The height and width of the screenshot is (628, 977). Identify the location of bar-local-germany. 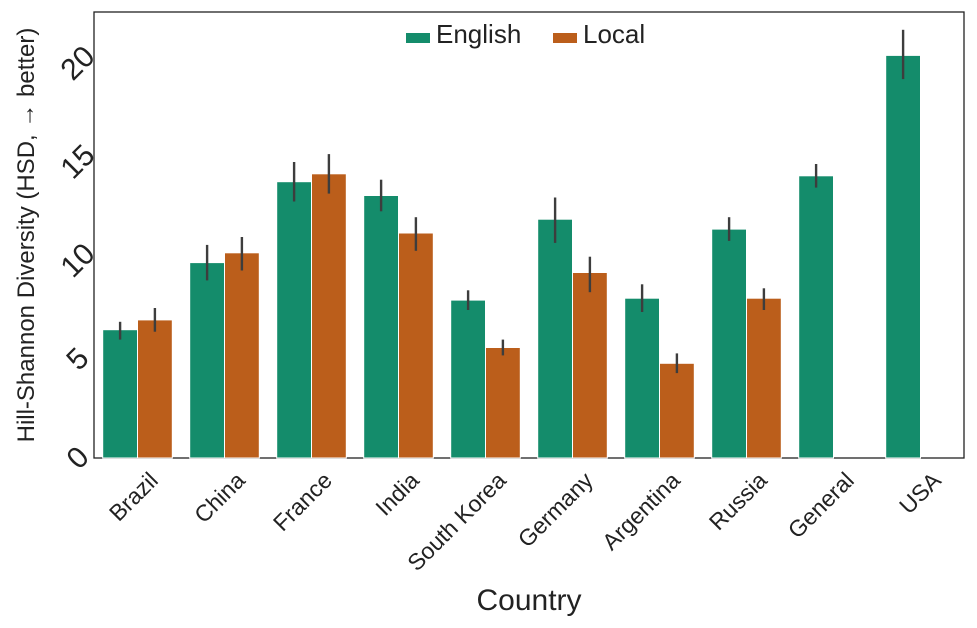
(590, 365).